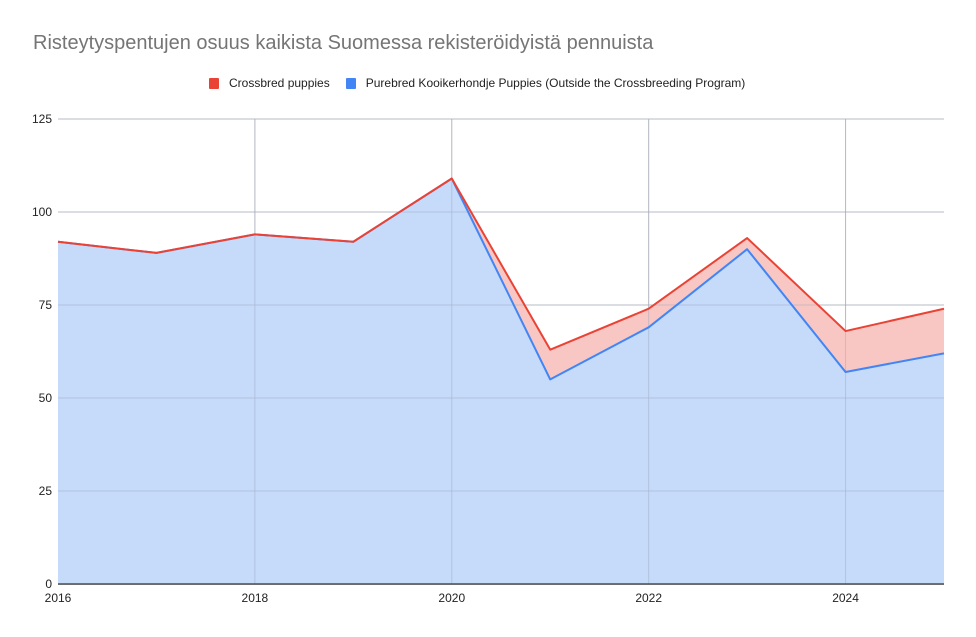  What do you see at coordinates (42, 212) in the screenshot?
I see `y-tick-label: 100` at bounding box center [42, 212].